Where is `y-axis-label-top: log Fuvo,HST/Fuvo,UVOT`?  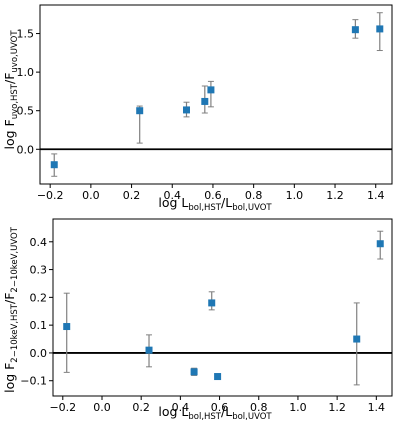 y-axis-label-top: log Fuvo,HST/Fuvo,UVOT is located at coordinates (11, 90).